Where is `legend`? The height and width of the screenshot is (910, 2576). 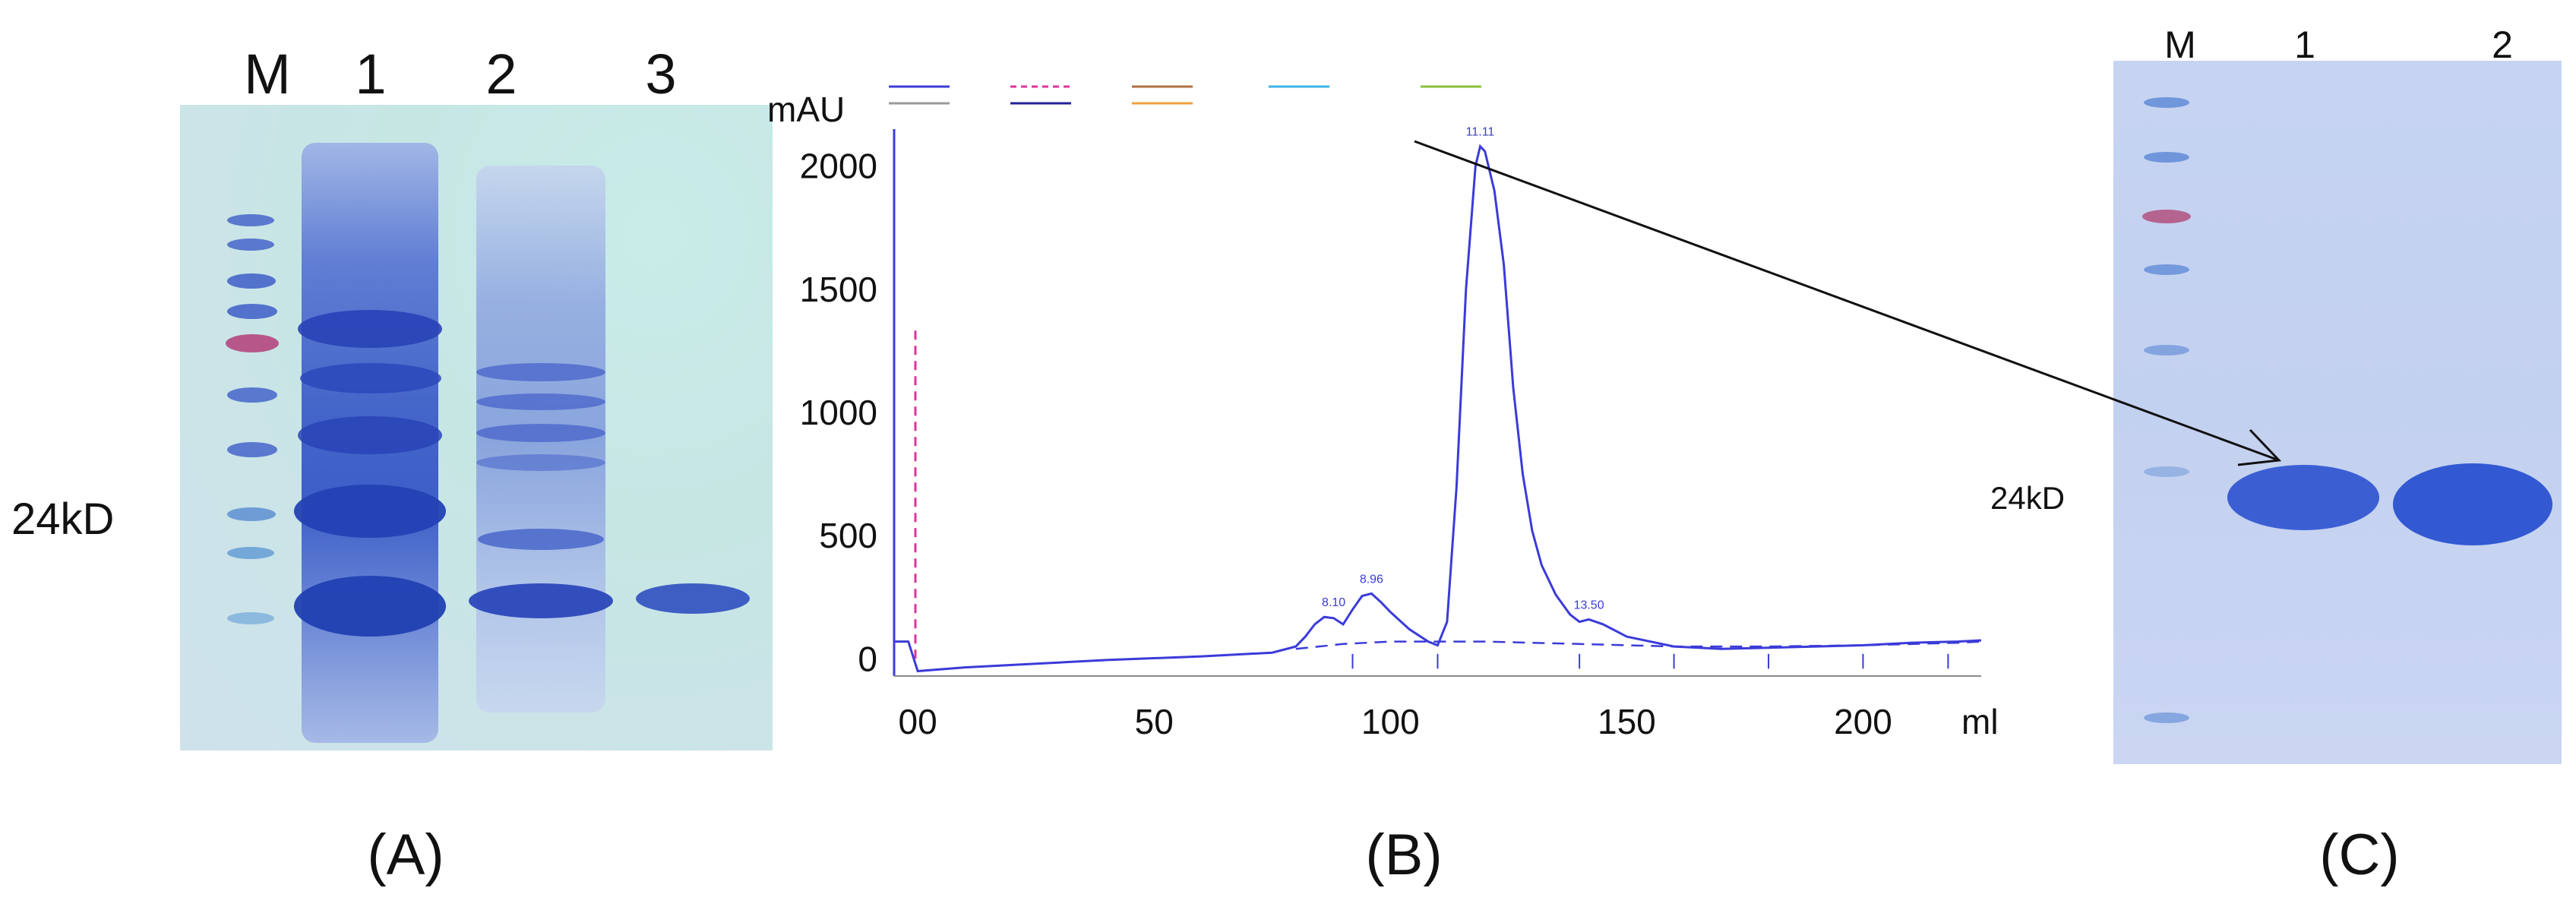 legend is located at coordinates (1185, 95).